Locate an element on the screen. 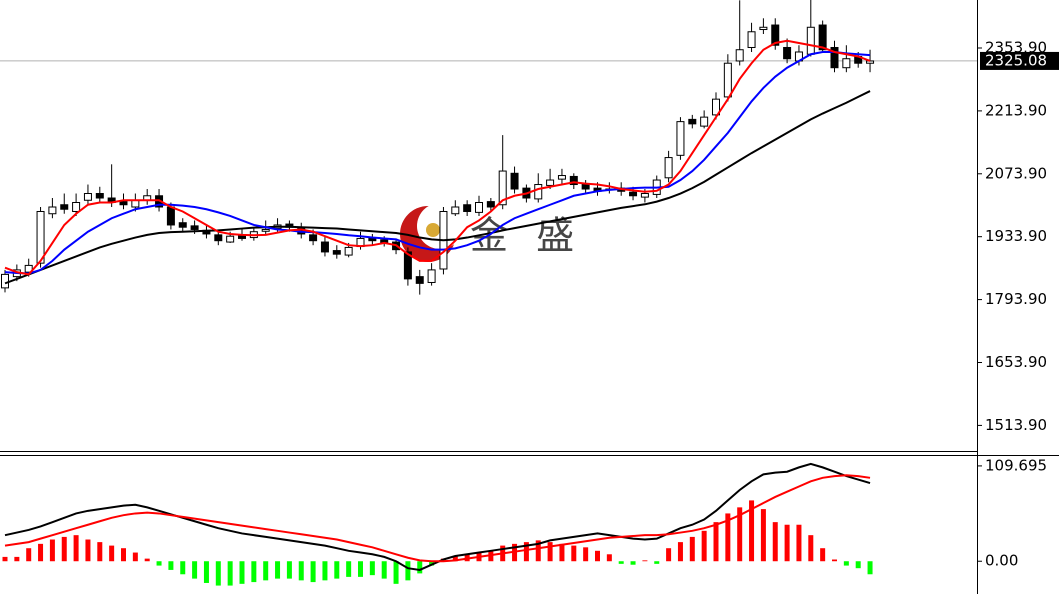 The height and width of the screenshot is (594, 1059). y-tick-label: 0.00 is located at coordinates (1001, 561).